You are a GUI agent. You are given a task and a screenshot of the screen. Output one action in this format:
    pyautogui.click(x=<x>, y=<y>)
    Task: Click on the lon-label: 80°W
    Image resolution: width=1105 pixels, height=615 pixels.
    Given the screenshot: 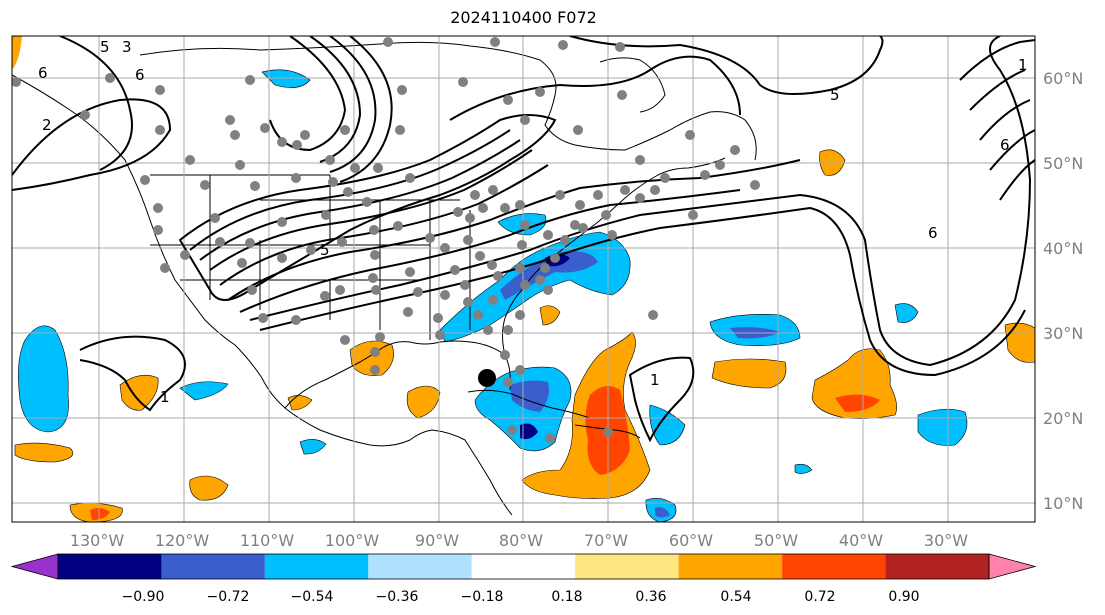 What is the action you would take?
    pyautogui.click(x=521, y=540)
    